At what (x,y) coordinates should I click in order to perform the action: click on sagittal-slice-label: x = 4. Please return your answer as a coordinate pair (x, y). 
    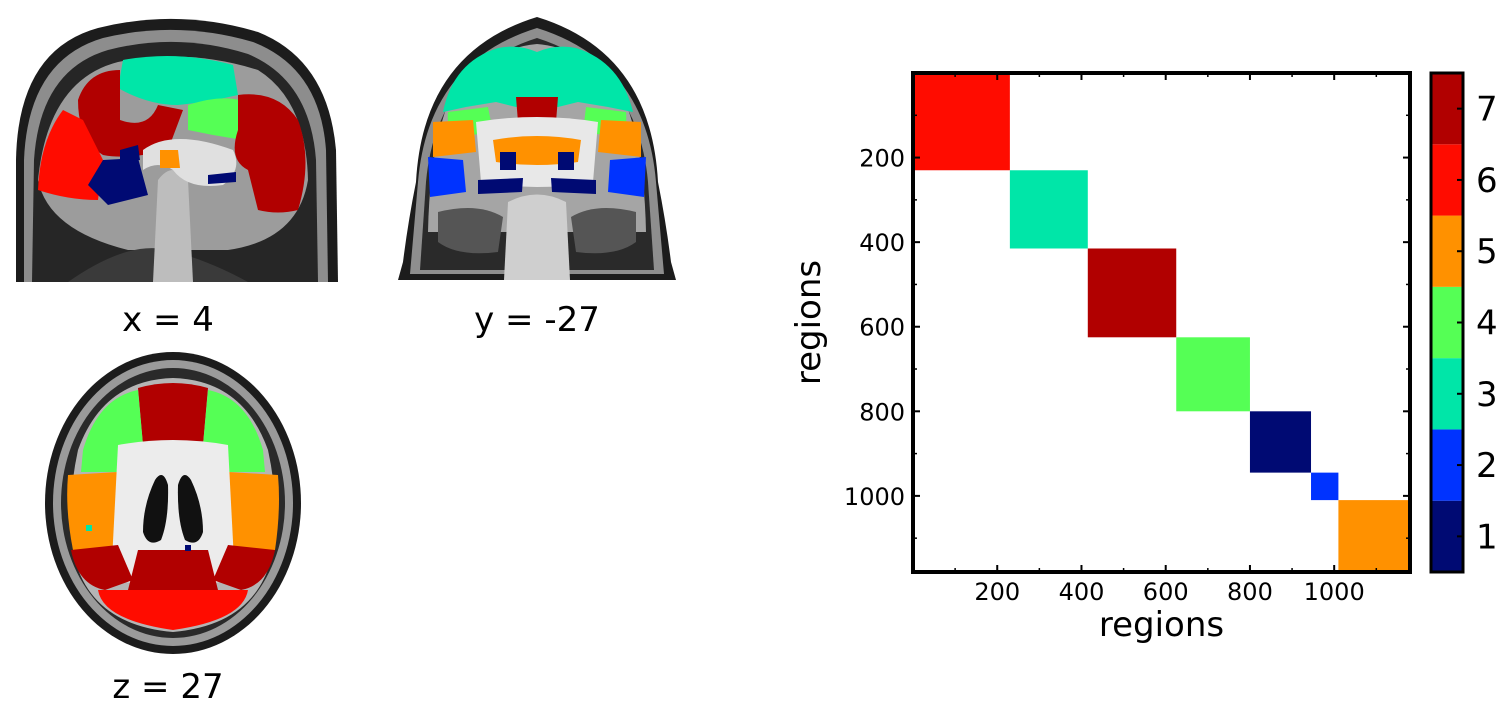
    Looking at the image, I should click on (168, 320).